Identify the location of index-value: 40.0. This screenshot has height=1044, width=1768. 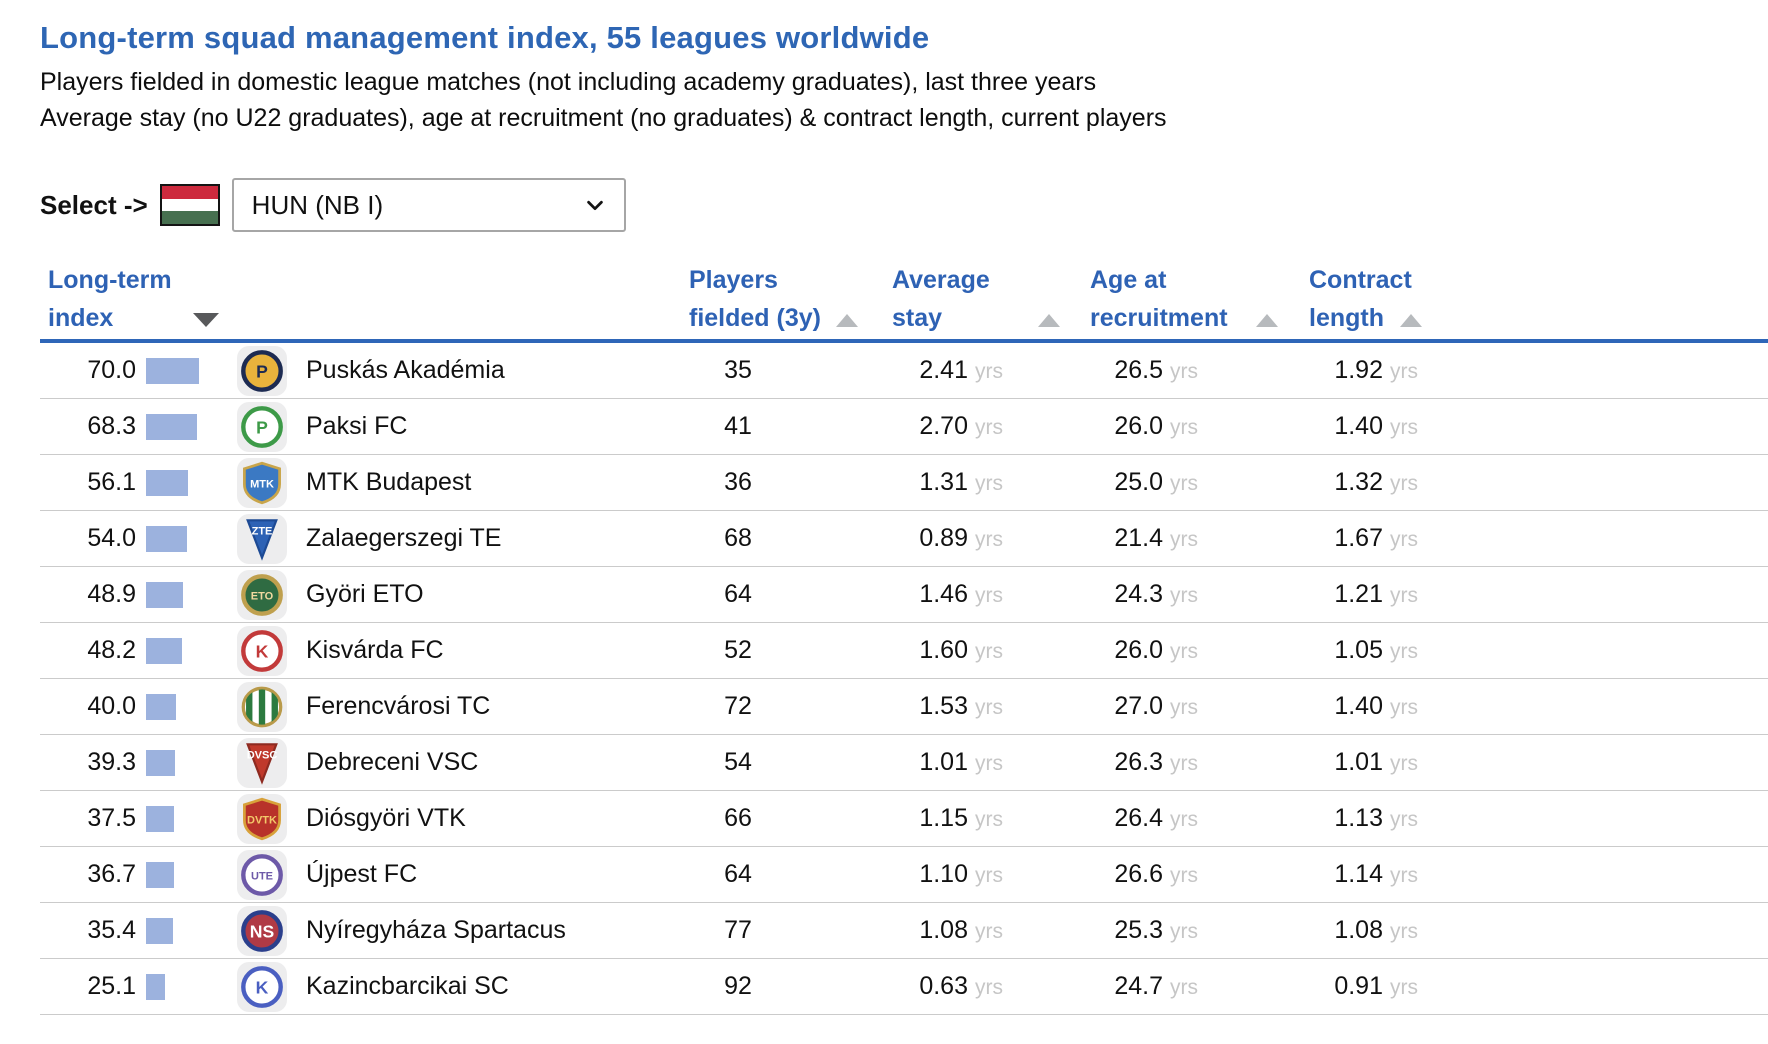
(111, 706).